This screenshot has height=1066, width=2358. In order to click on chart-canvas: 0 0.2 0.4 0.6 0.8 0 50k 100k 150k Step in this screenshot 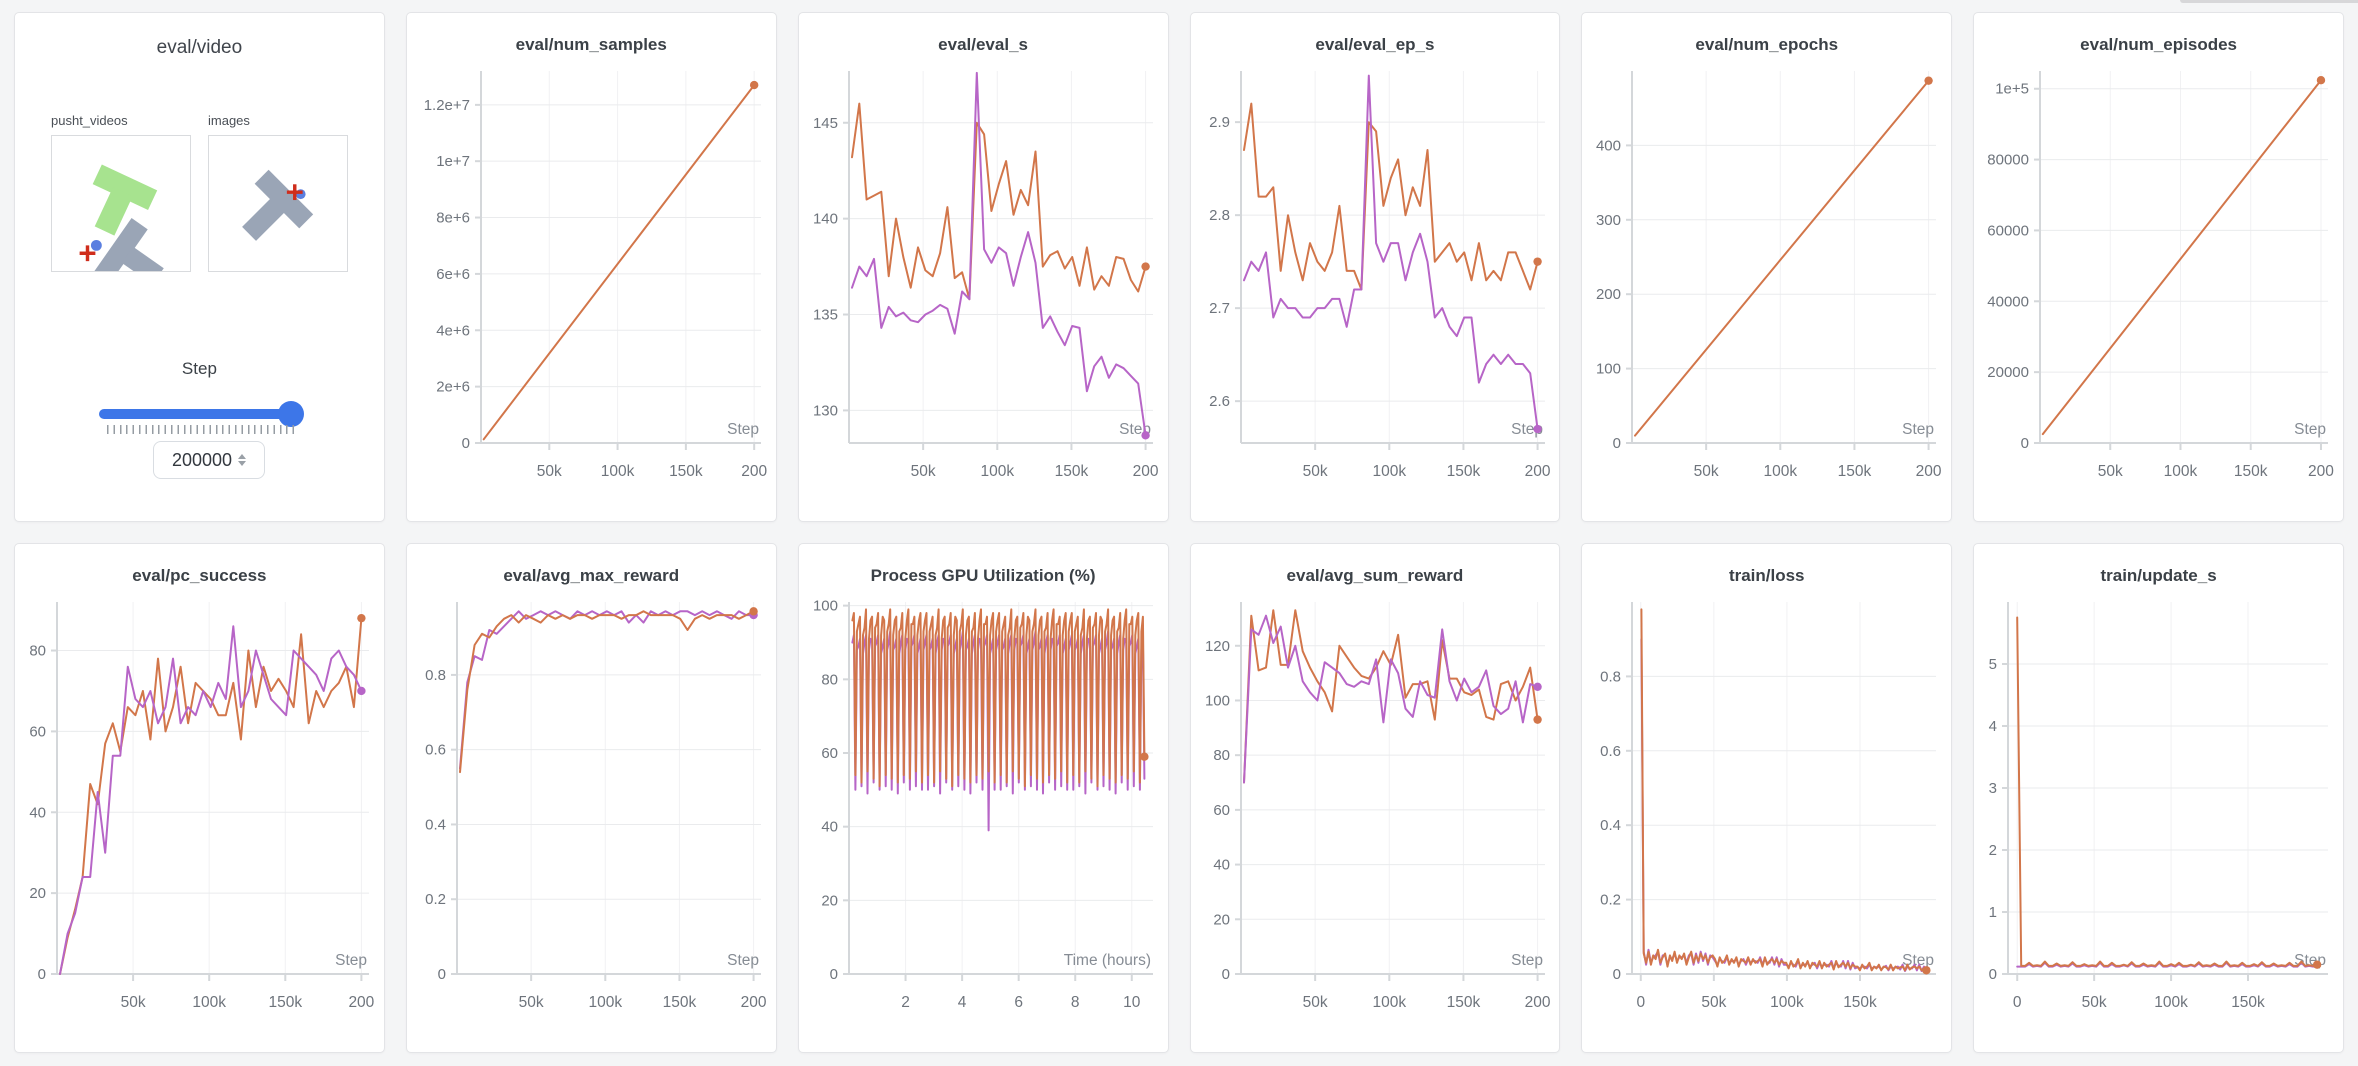, I will do `click(1768, 806)`.